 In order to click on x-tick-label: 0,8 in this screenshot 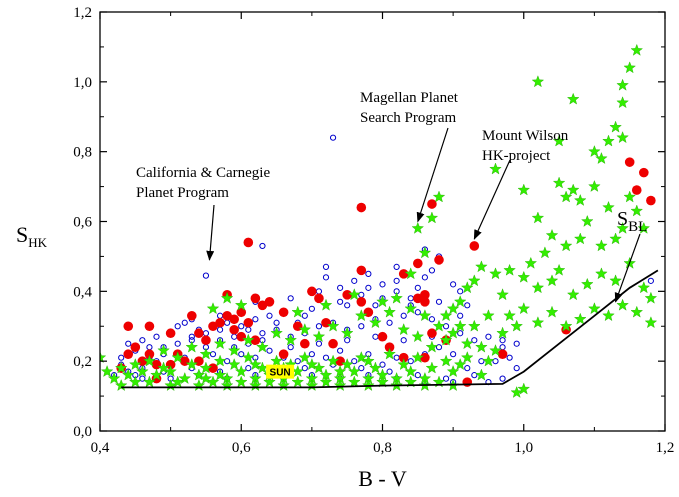, I will do `click(382, 448)`.